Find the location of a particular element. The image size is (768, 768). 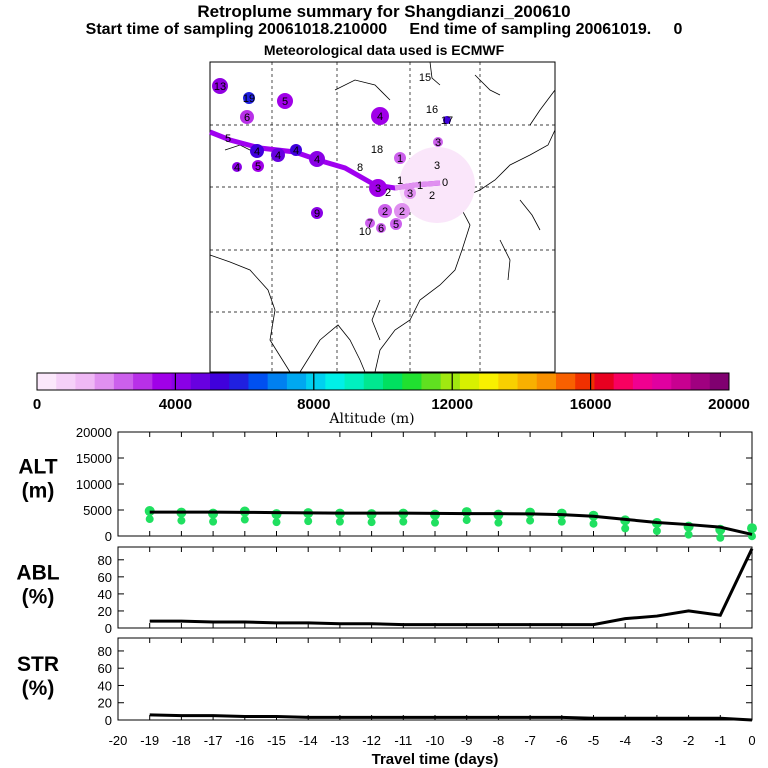

cluster-label: 13 is located at coordinates (220, 87).